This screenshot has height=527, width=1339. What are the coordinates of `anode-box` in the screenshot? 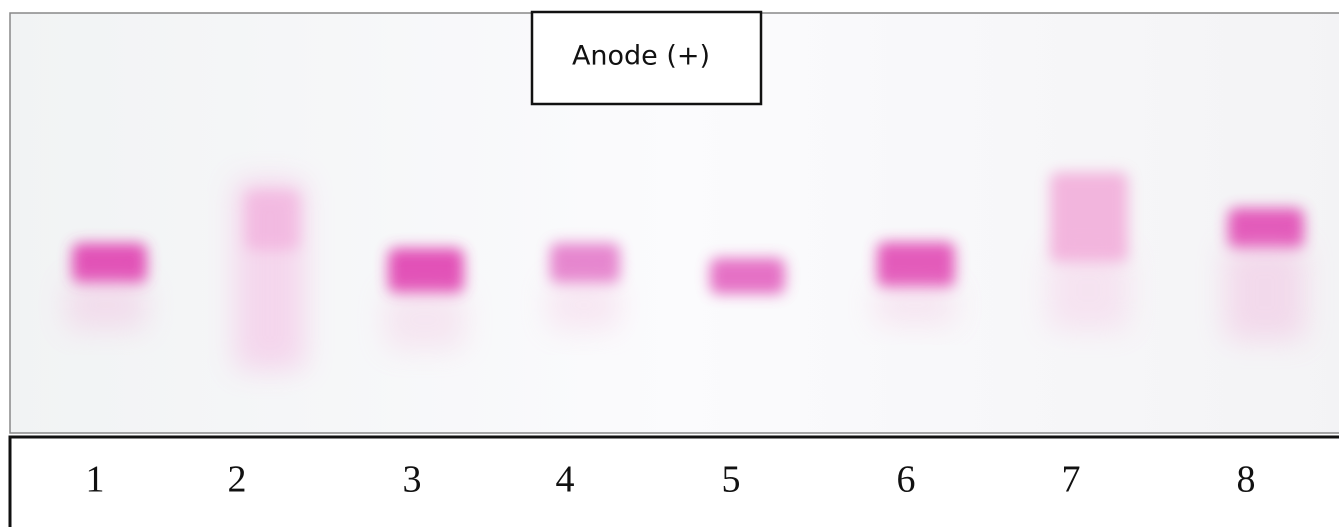 It's located at (646, 58).